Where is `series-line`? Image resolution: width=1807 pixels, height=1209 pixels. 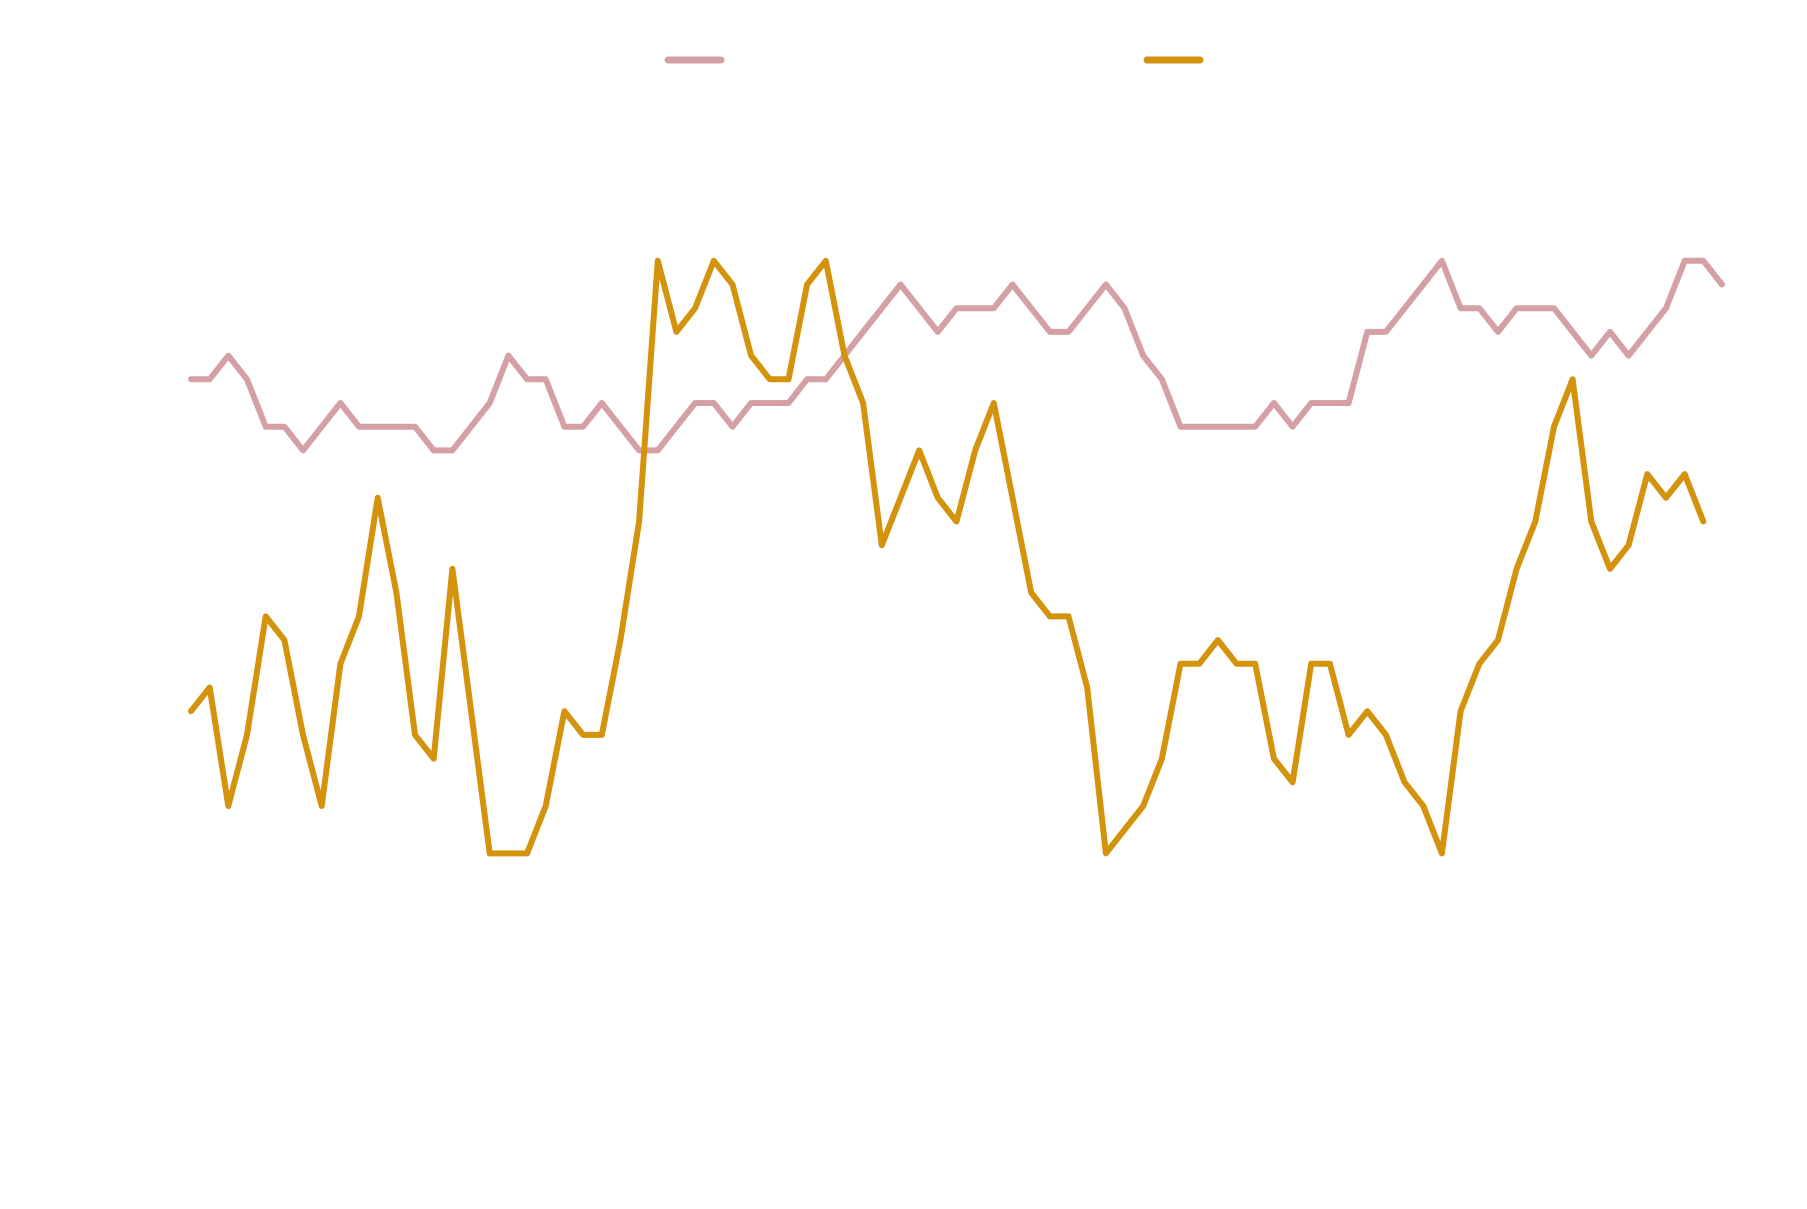
series-line is located at coordinates (956, 355).